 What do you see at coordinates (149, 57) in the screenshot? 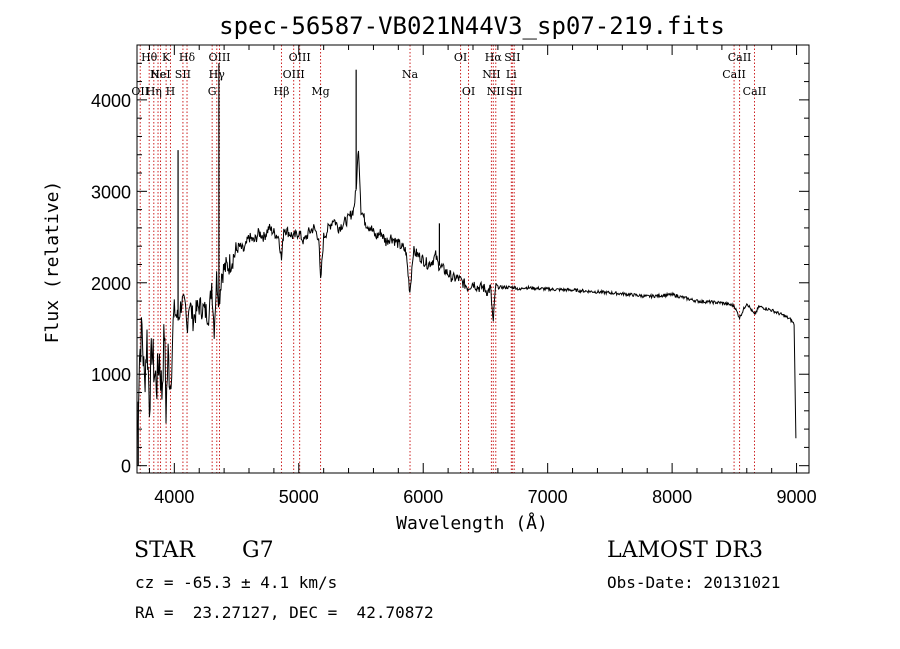
I see `line-label: Hθ` at bounding box center [149, 57].